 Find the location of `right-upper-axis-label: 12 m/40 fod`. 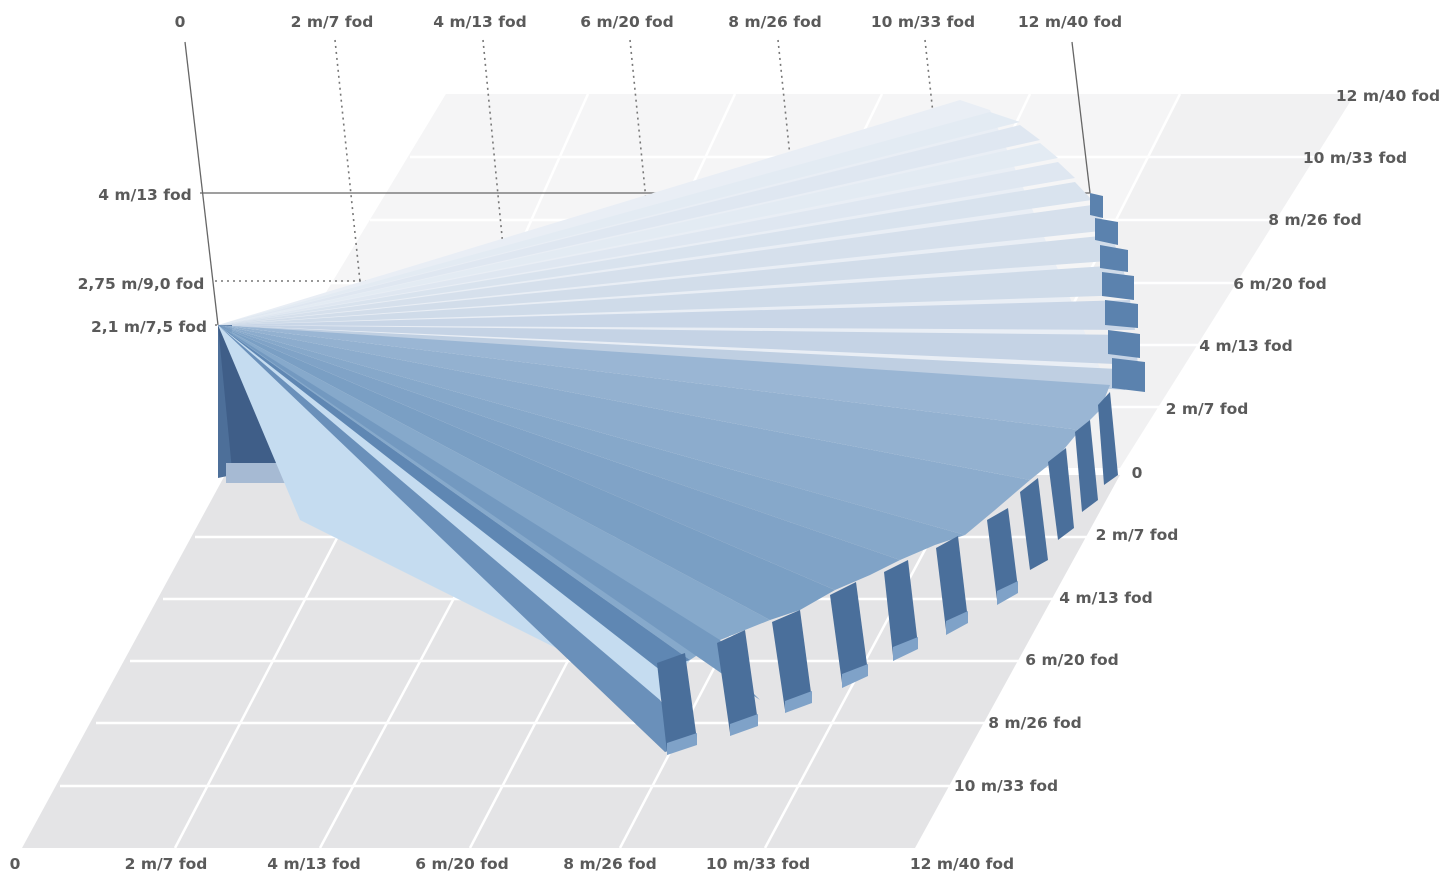

right-upper-axis-label: 12 m/40 fod is located at coordinates (1388, 96).